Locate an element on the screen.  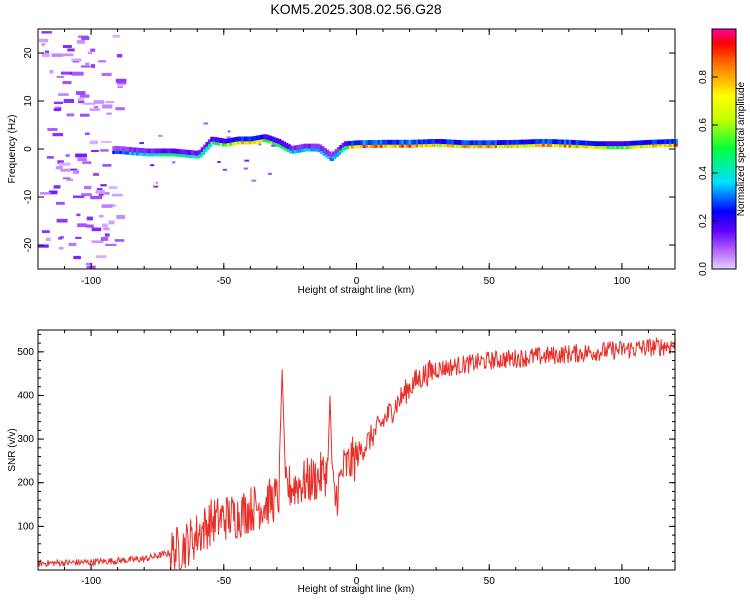
y-tick-label: 20 is located at coordinates (28, 53).